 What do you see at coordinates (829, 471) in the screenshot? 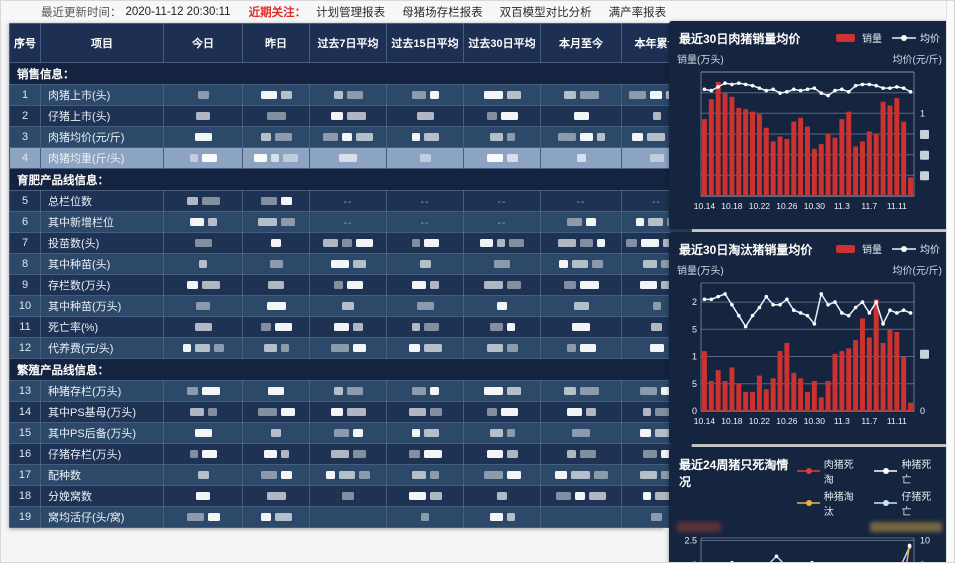
I see `legend-item-肉猪死淘: 肉猪死淘` at bounding box center [829, 471].